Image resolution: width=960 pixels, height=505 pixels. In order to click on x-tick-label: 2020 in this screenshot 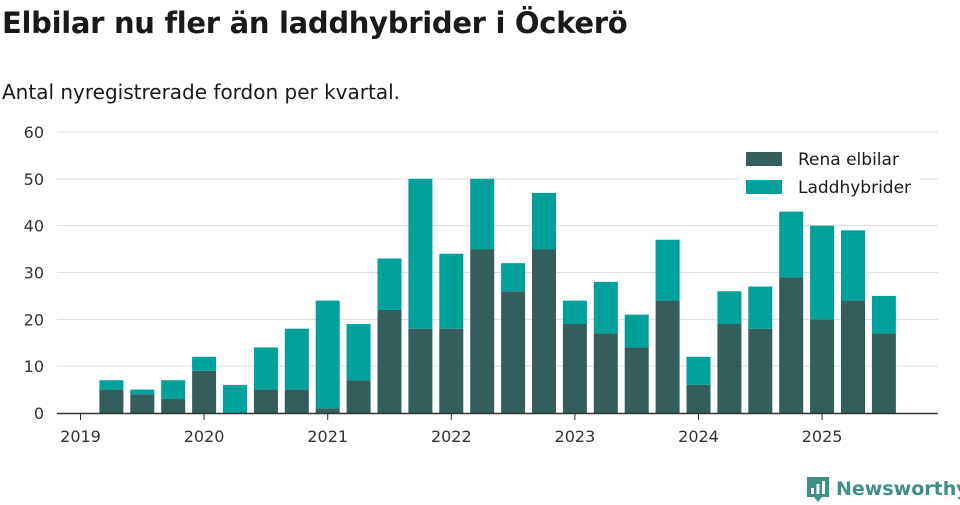, I will do `click(204, 436)`.